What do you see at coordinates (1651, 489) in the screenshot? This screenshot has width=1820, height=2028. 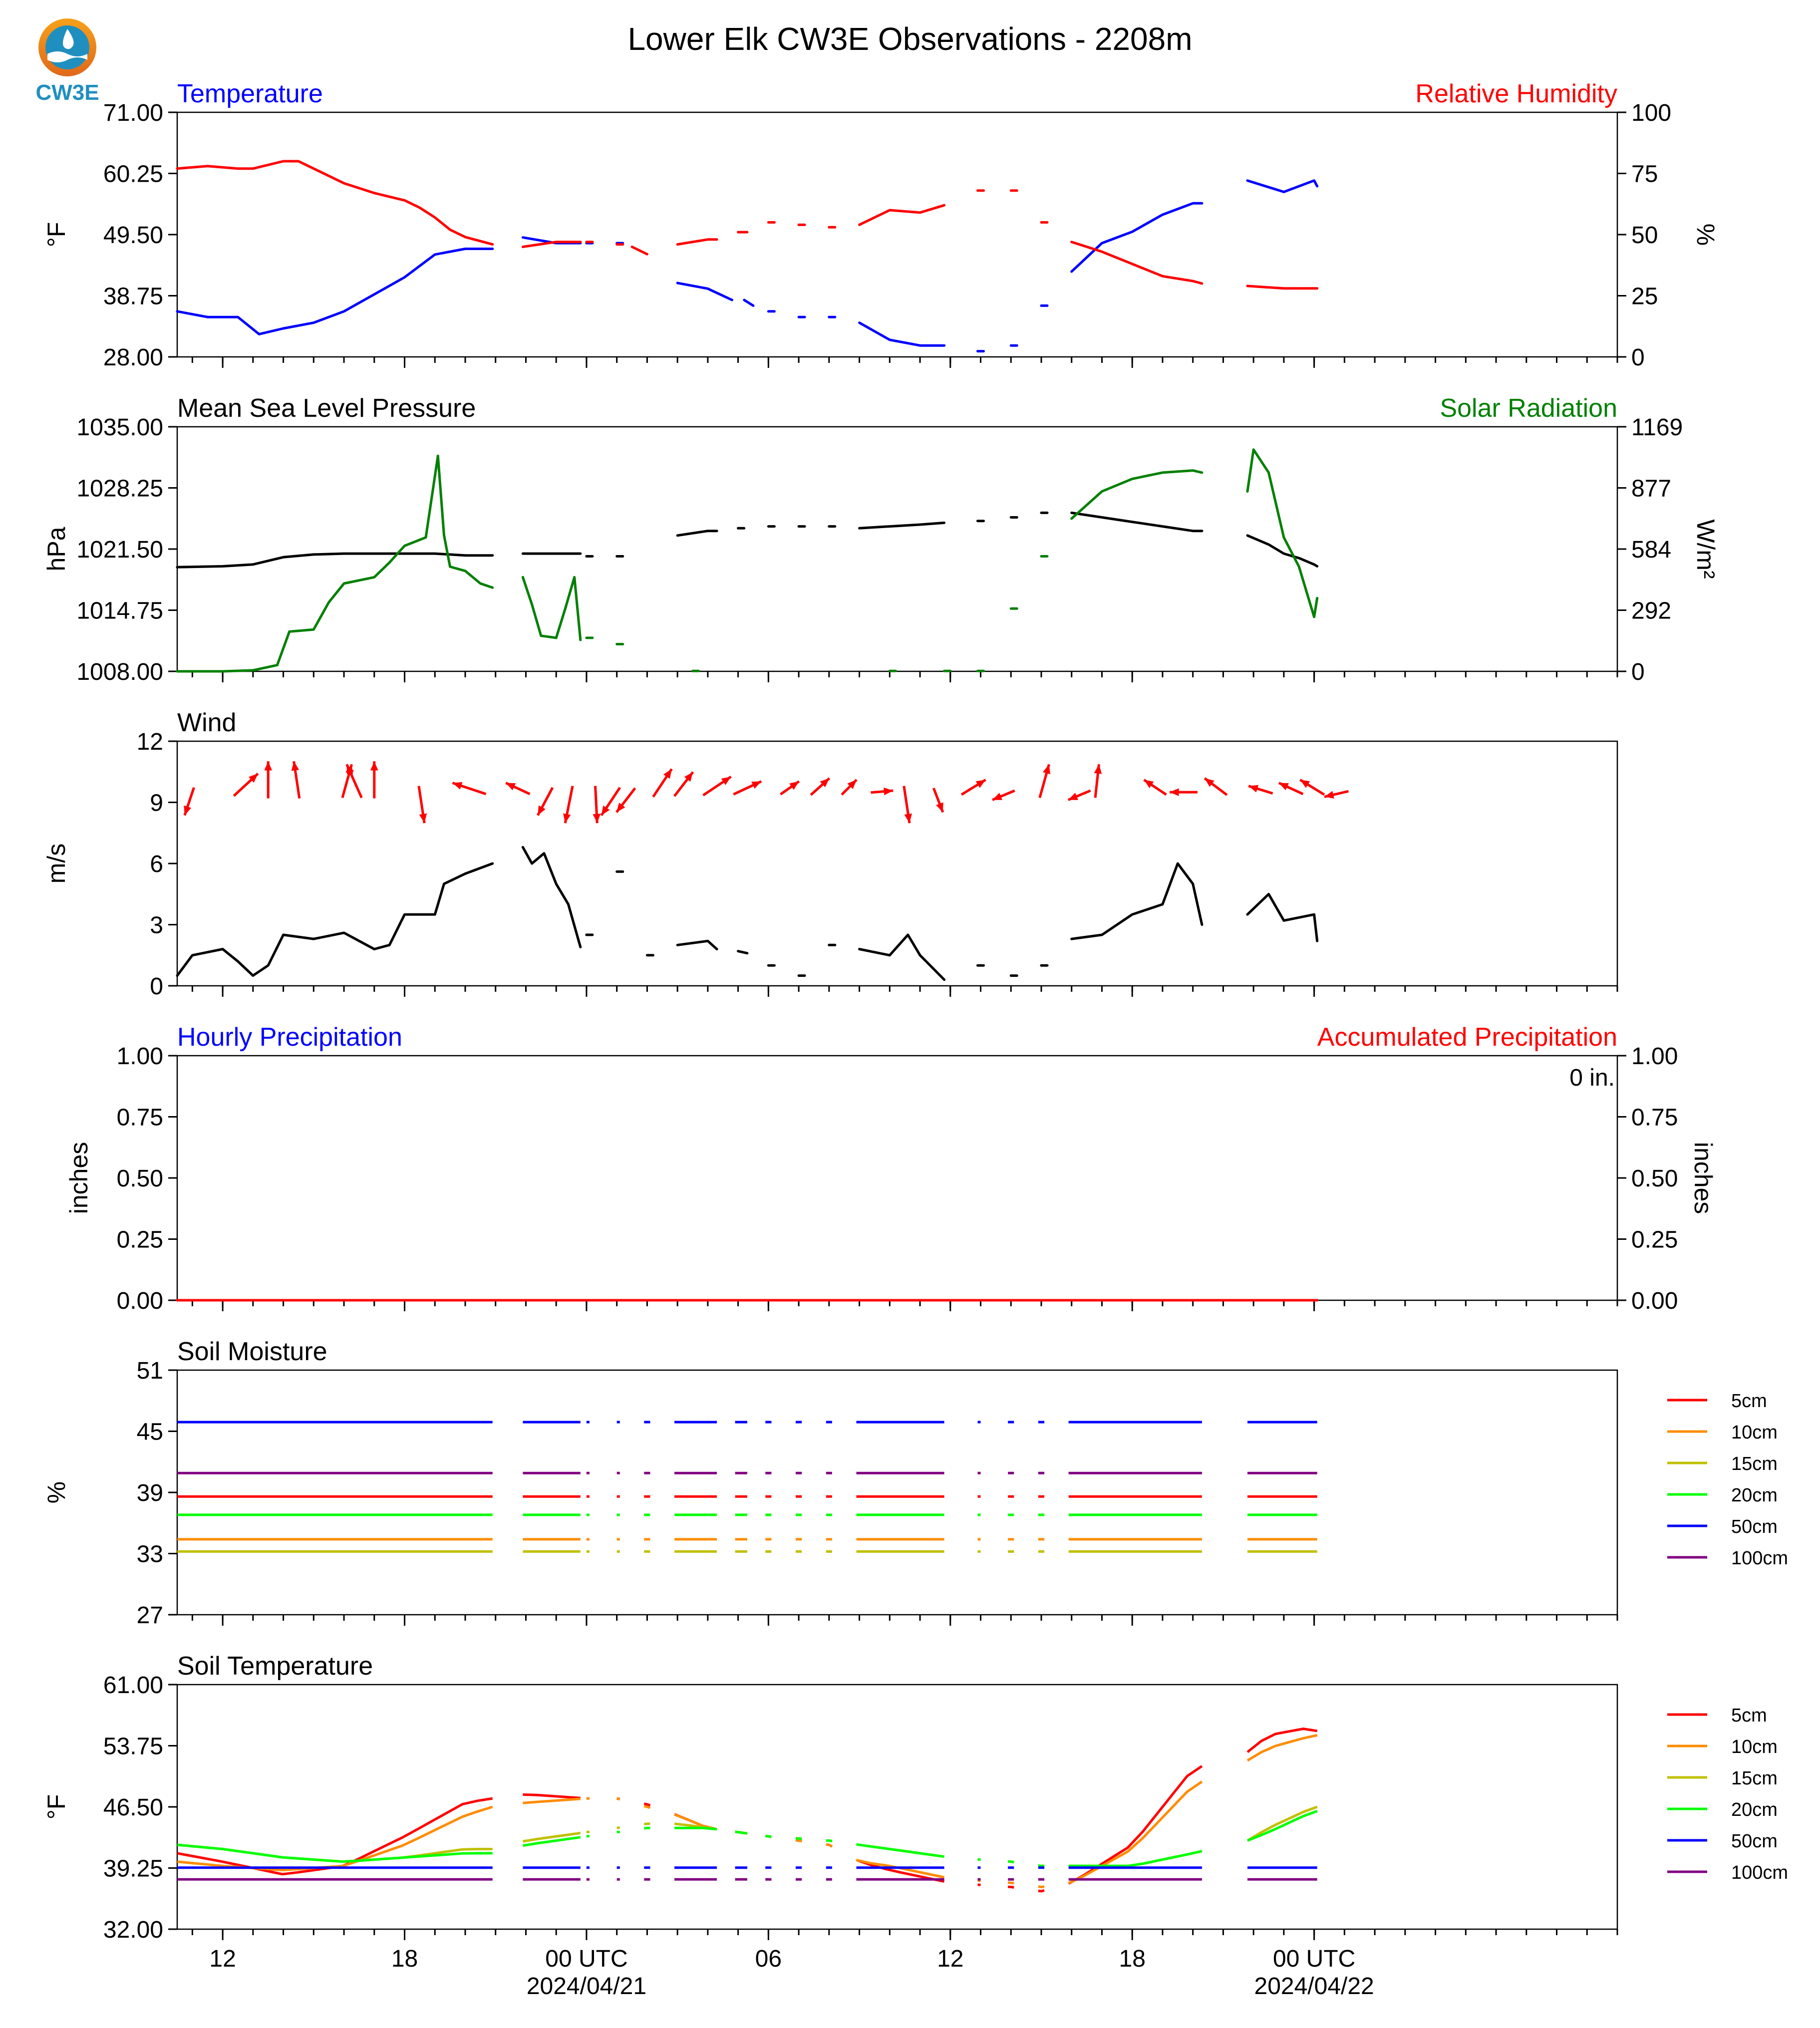 I see `y-right-tick-label: 877` at bounding box center [1651, 489].